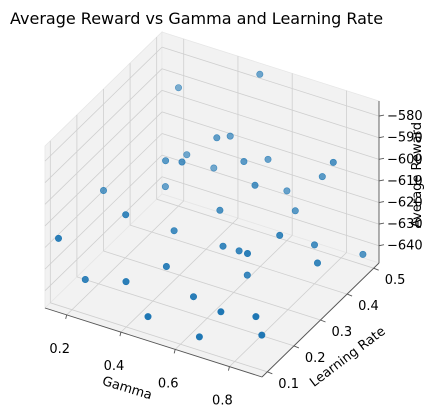 The width and height of the screenshot is (426, 413). What do you see at coordinates (405, 181) in the screenshot?
I see `z-tick-label: −610` at bounding box center [405, 181].